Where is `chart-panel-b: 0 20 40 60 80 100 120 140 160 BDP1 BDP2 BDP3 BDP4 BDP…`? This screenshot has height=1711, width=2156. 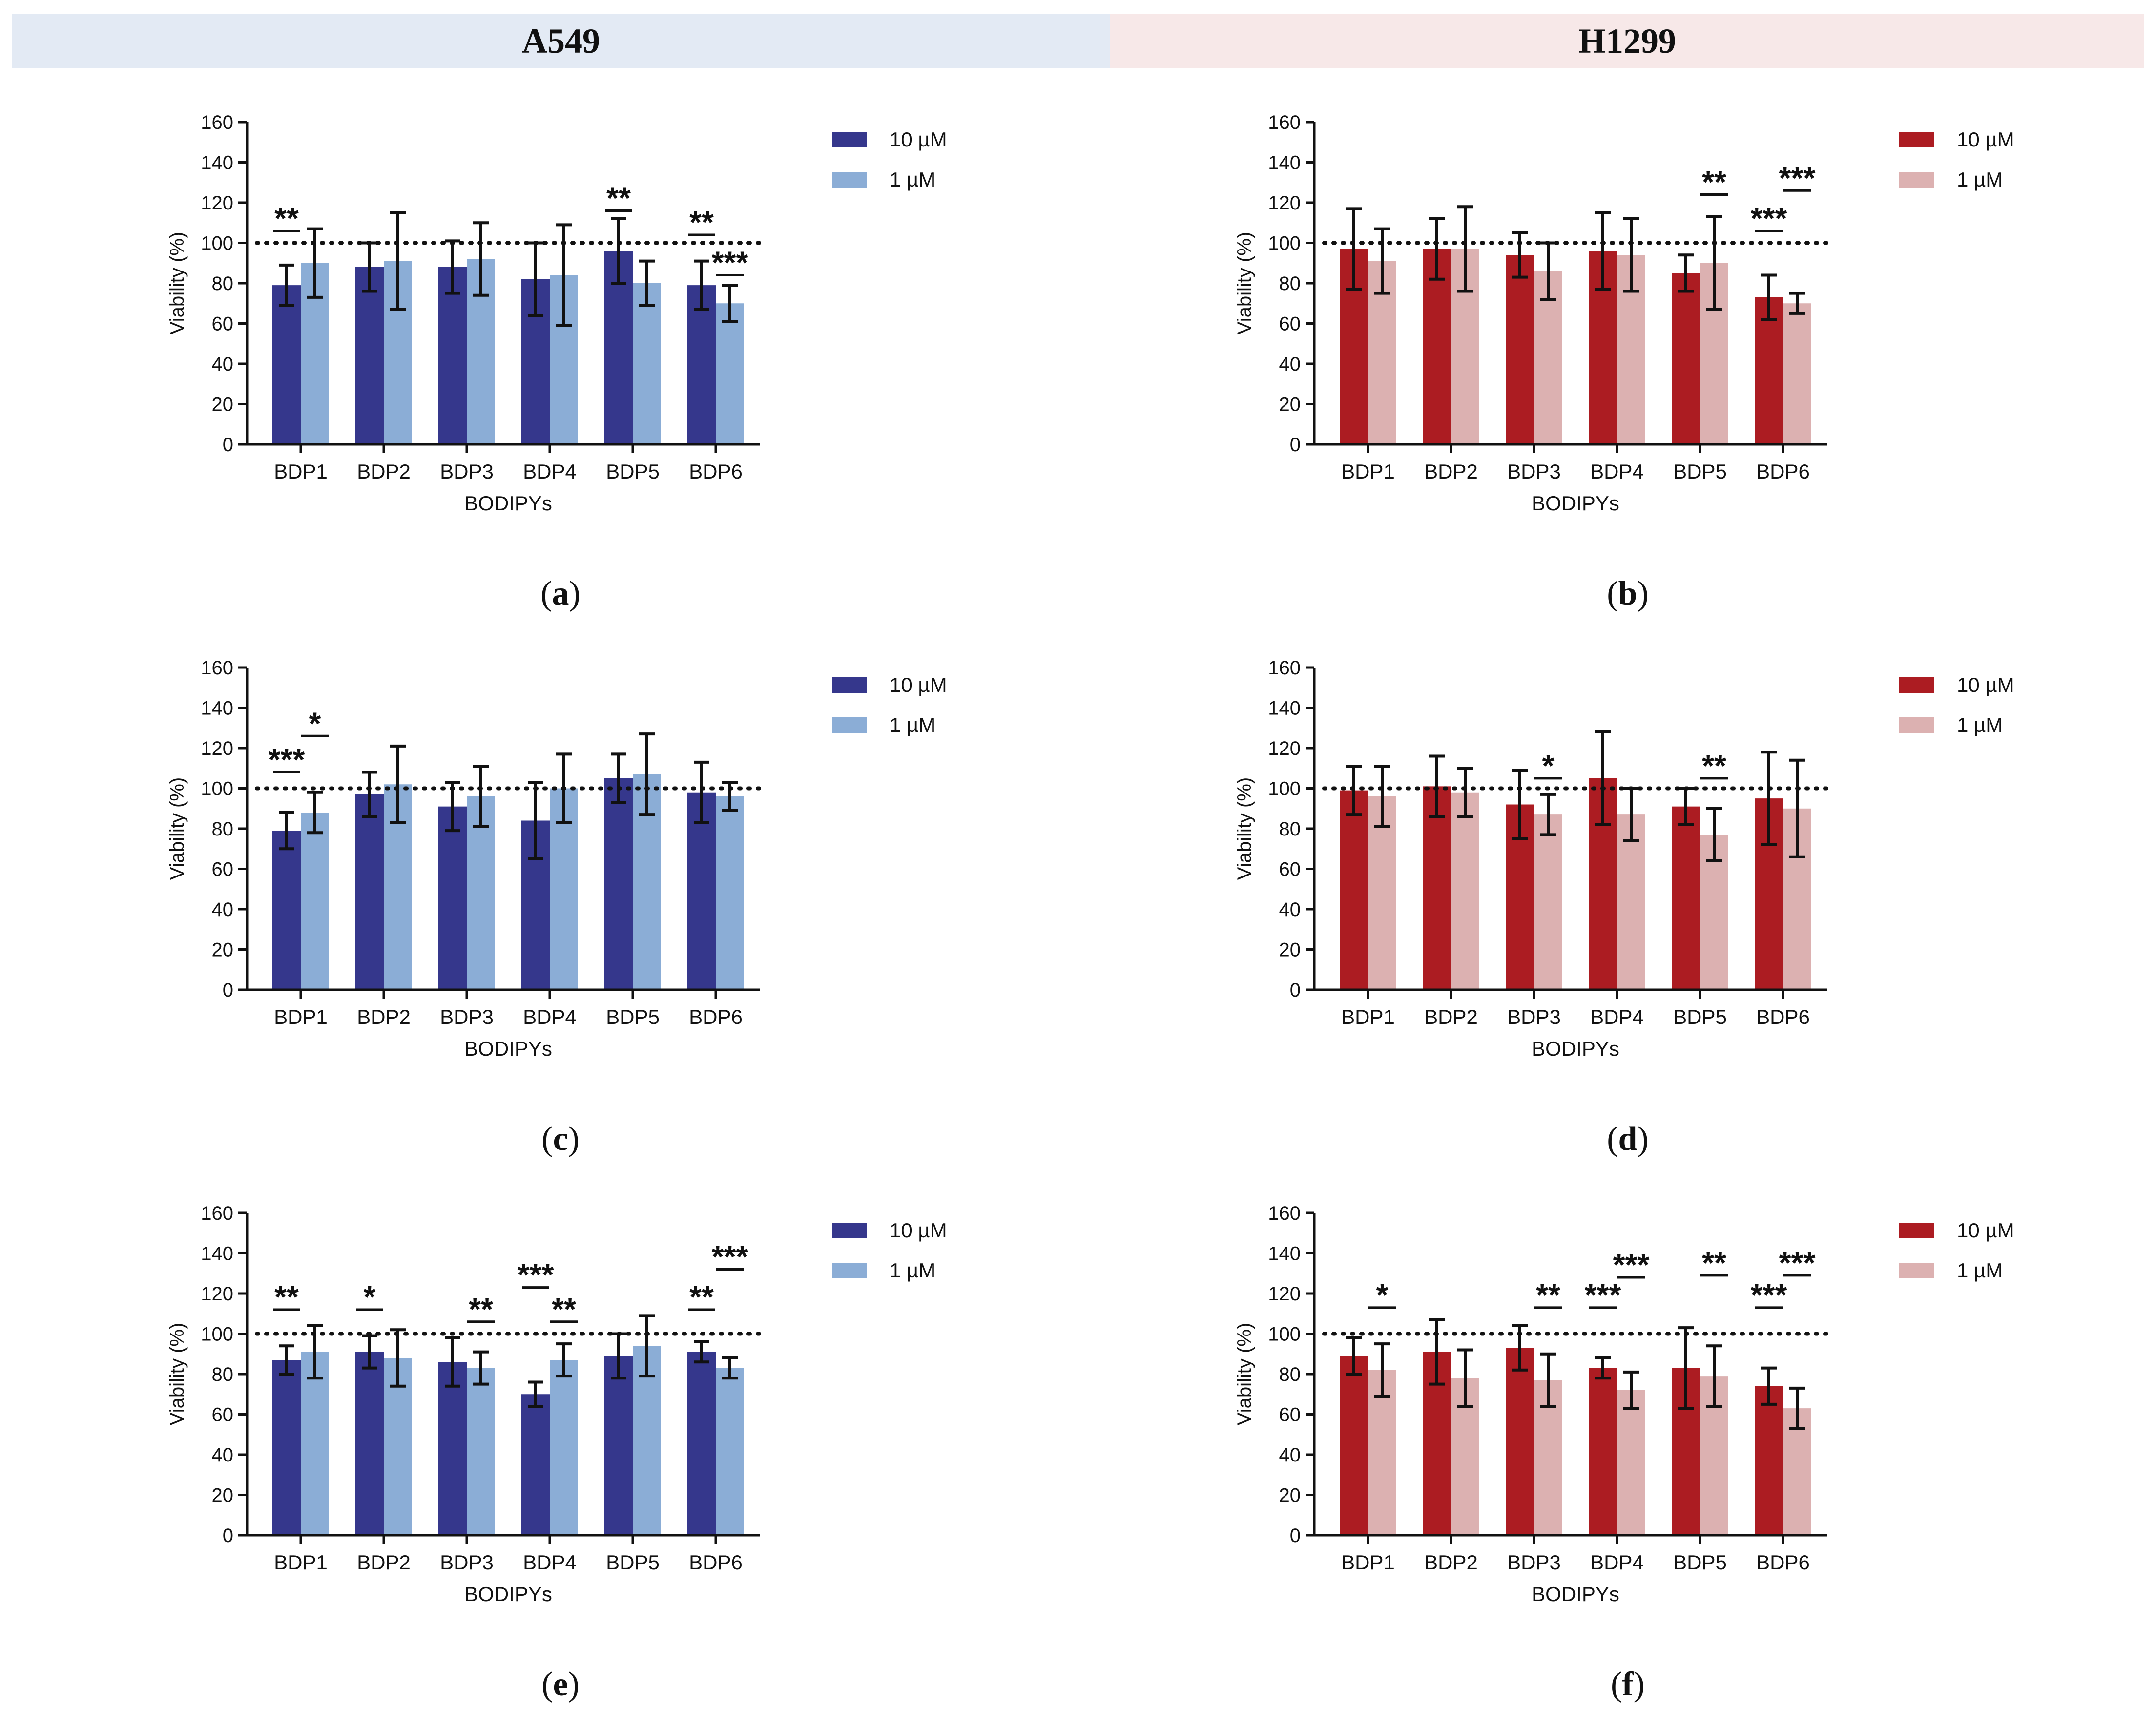 chart-panel-b: 0 20 40 60 80 100 120 140 160 BDP1 BDP2 BDP3 BDP4 BDP… is located at coordinates (1624, 362).